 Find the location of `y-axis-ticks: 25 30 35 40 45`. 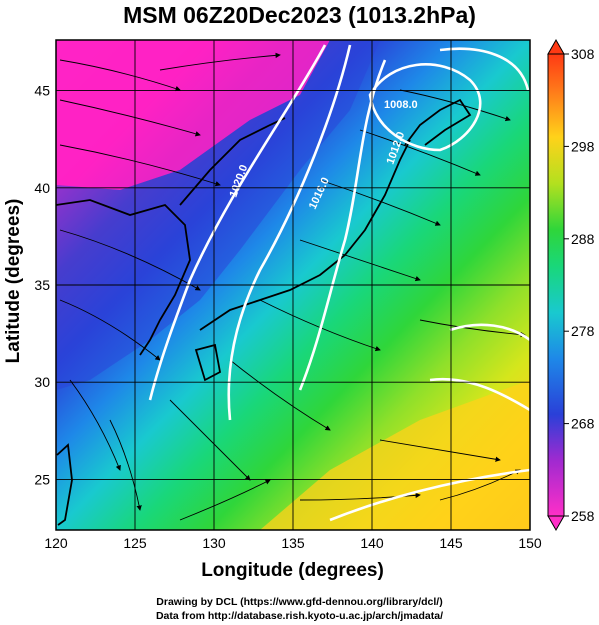

y-axis-ticks: 25 30 35 40 45 is located at coordinates (42, 285).